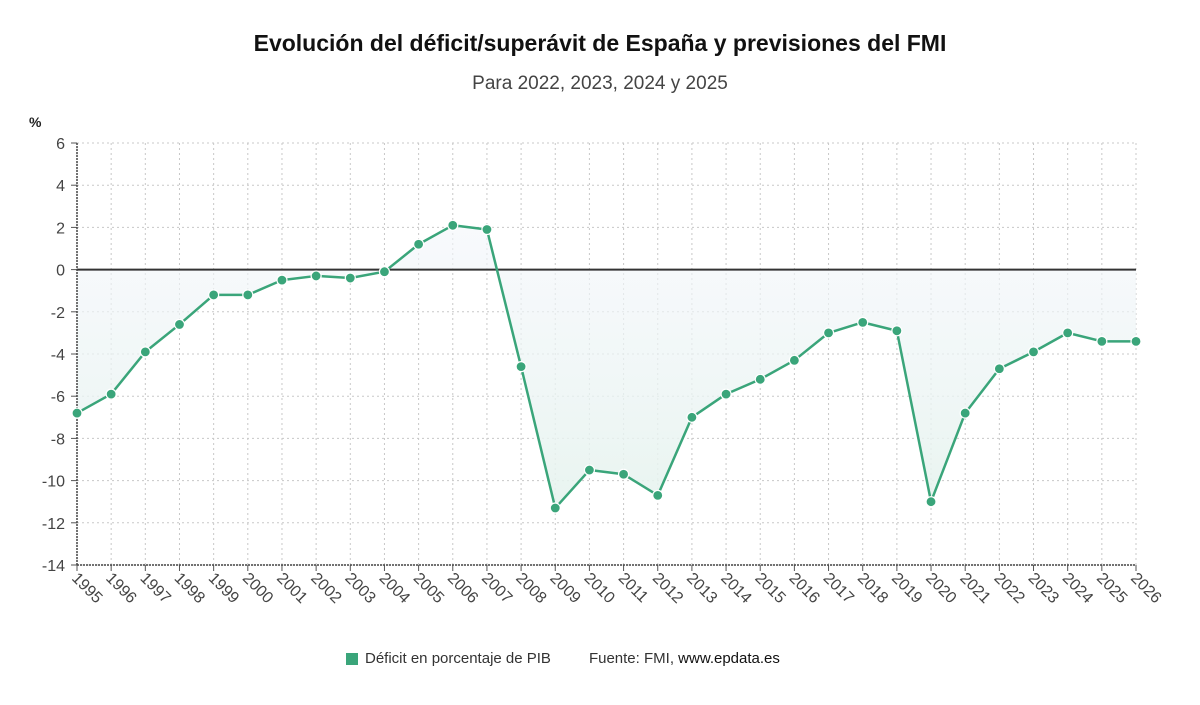  Describe the element at coordinates (735, 588) in the screenshot. I see `x-tick-label: 2014` at that location.